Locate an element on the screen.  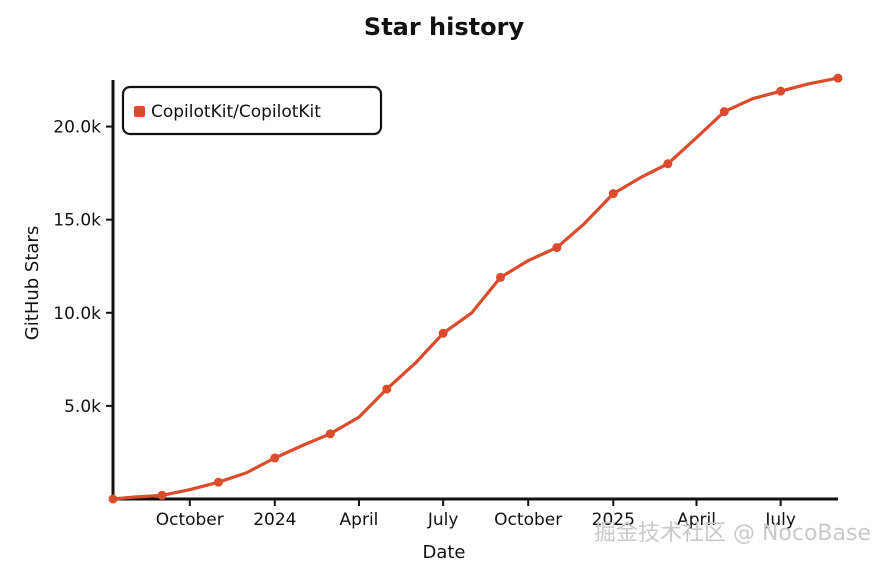
legend: CopilotKit/CopilotKit is located at coordinates (252, 110).